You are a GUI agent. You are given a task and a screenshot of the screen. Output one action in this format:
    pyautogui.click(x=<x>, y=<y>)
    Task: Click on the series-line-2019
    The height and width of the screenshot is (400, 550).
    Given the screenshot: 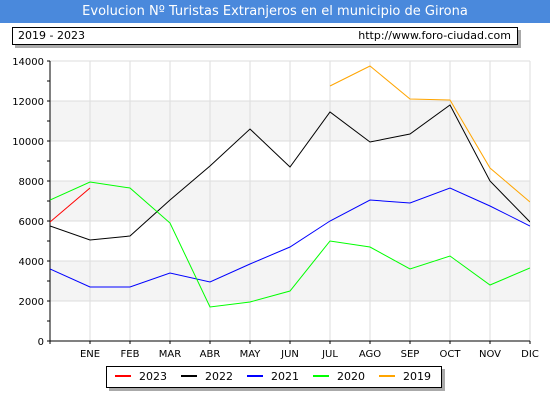 What is the action you would take?
    pyautogui.click(x=429, y=134)
    